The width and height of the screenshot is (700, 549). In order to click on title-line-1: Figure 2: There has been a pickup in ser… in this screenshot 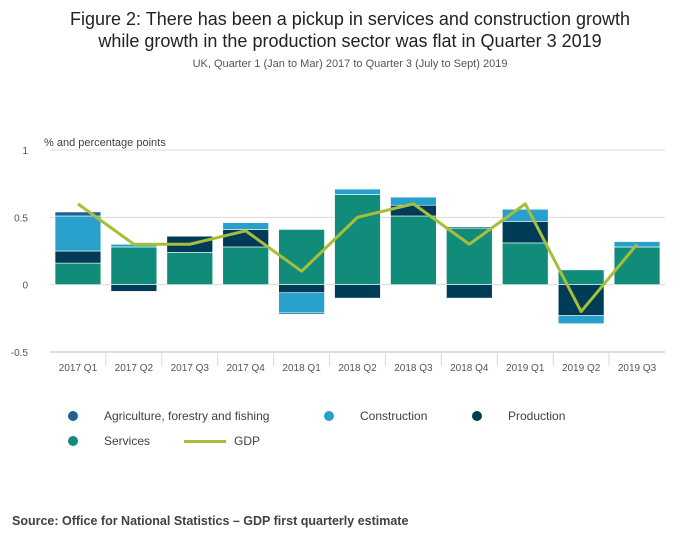, I will do `click(350, 19)`.